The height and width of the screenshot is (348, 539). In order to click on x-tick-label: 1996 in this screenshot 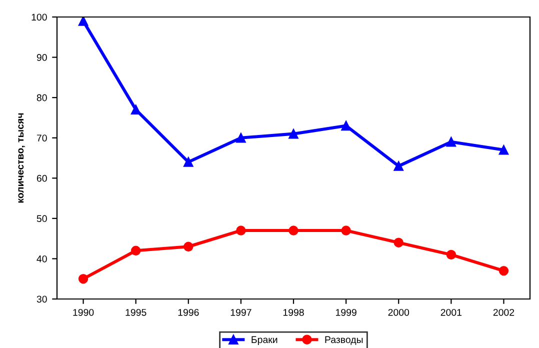, I will do `click(188, 312)`.